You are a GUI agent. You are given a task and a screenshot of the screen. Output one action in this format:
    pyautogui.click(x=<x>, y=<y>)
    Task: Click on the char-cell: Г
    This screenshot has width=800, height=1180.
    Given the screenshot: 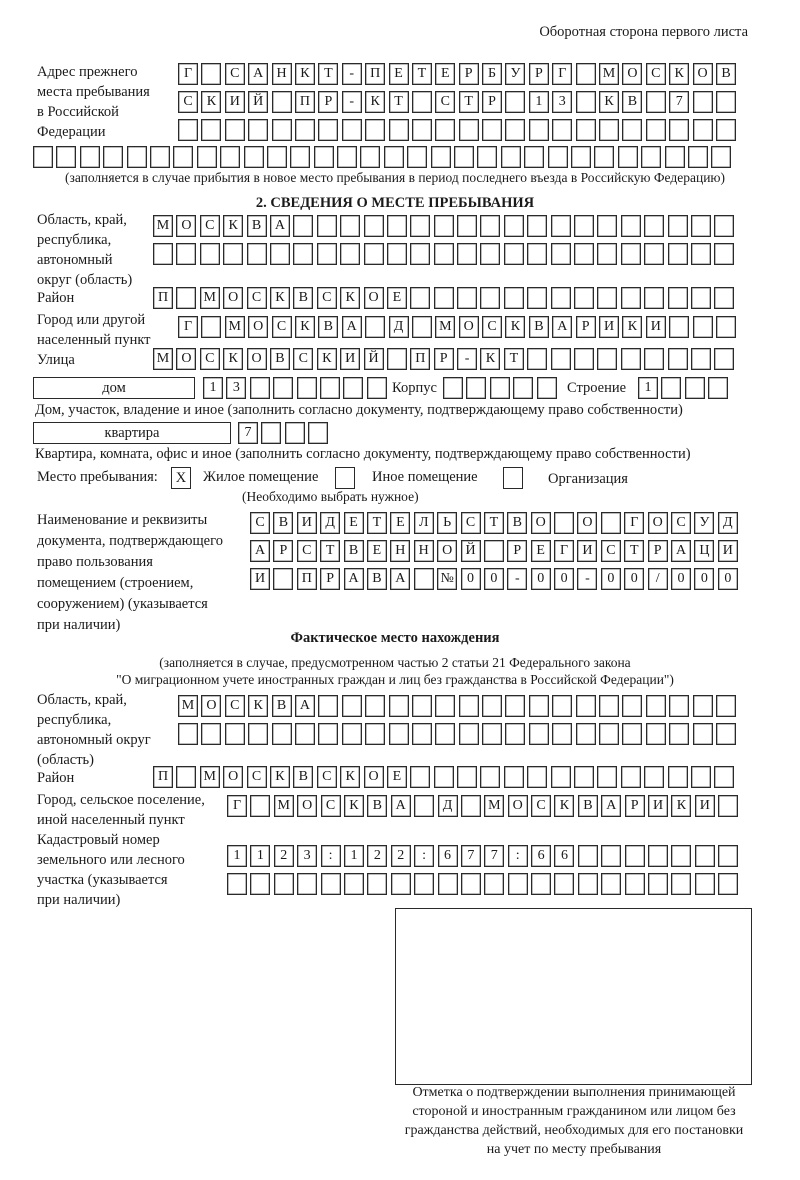 What is the action you would take?
    pyautogui.click(x=634, y=523)
    